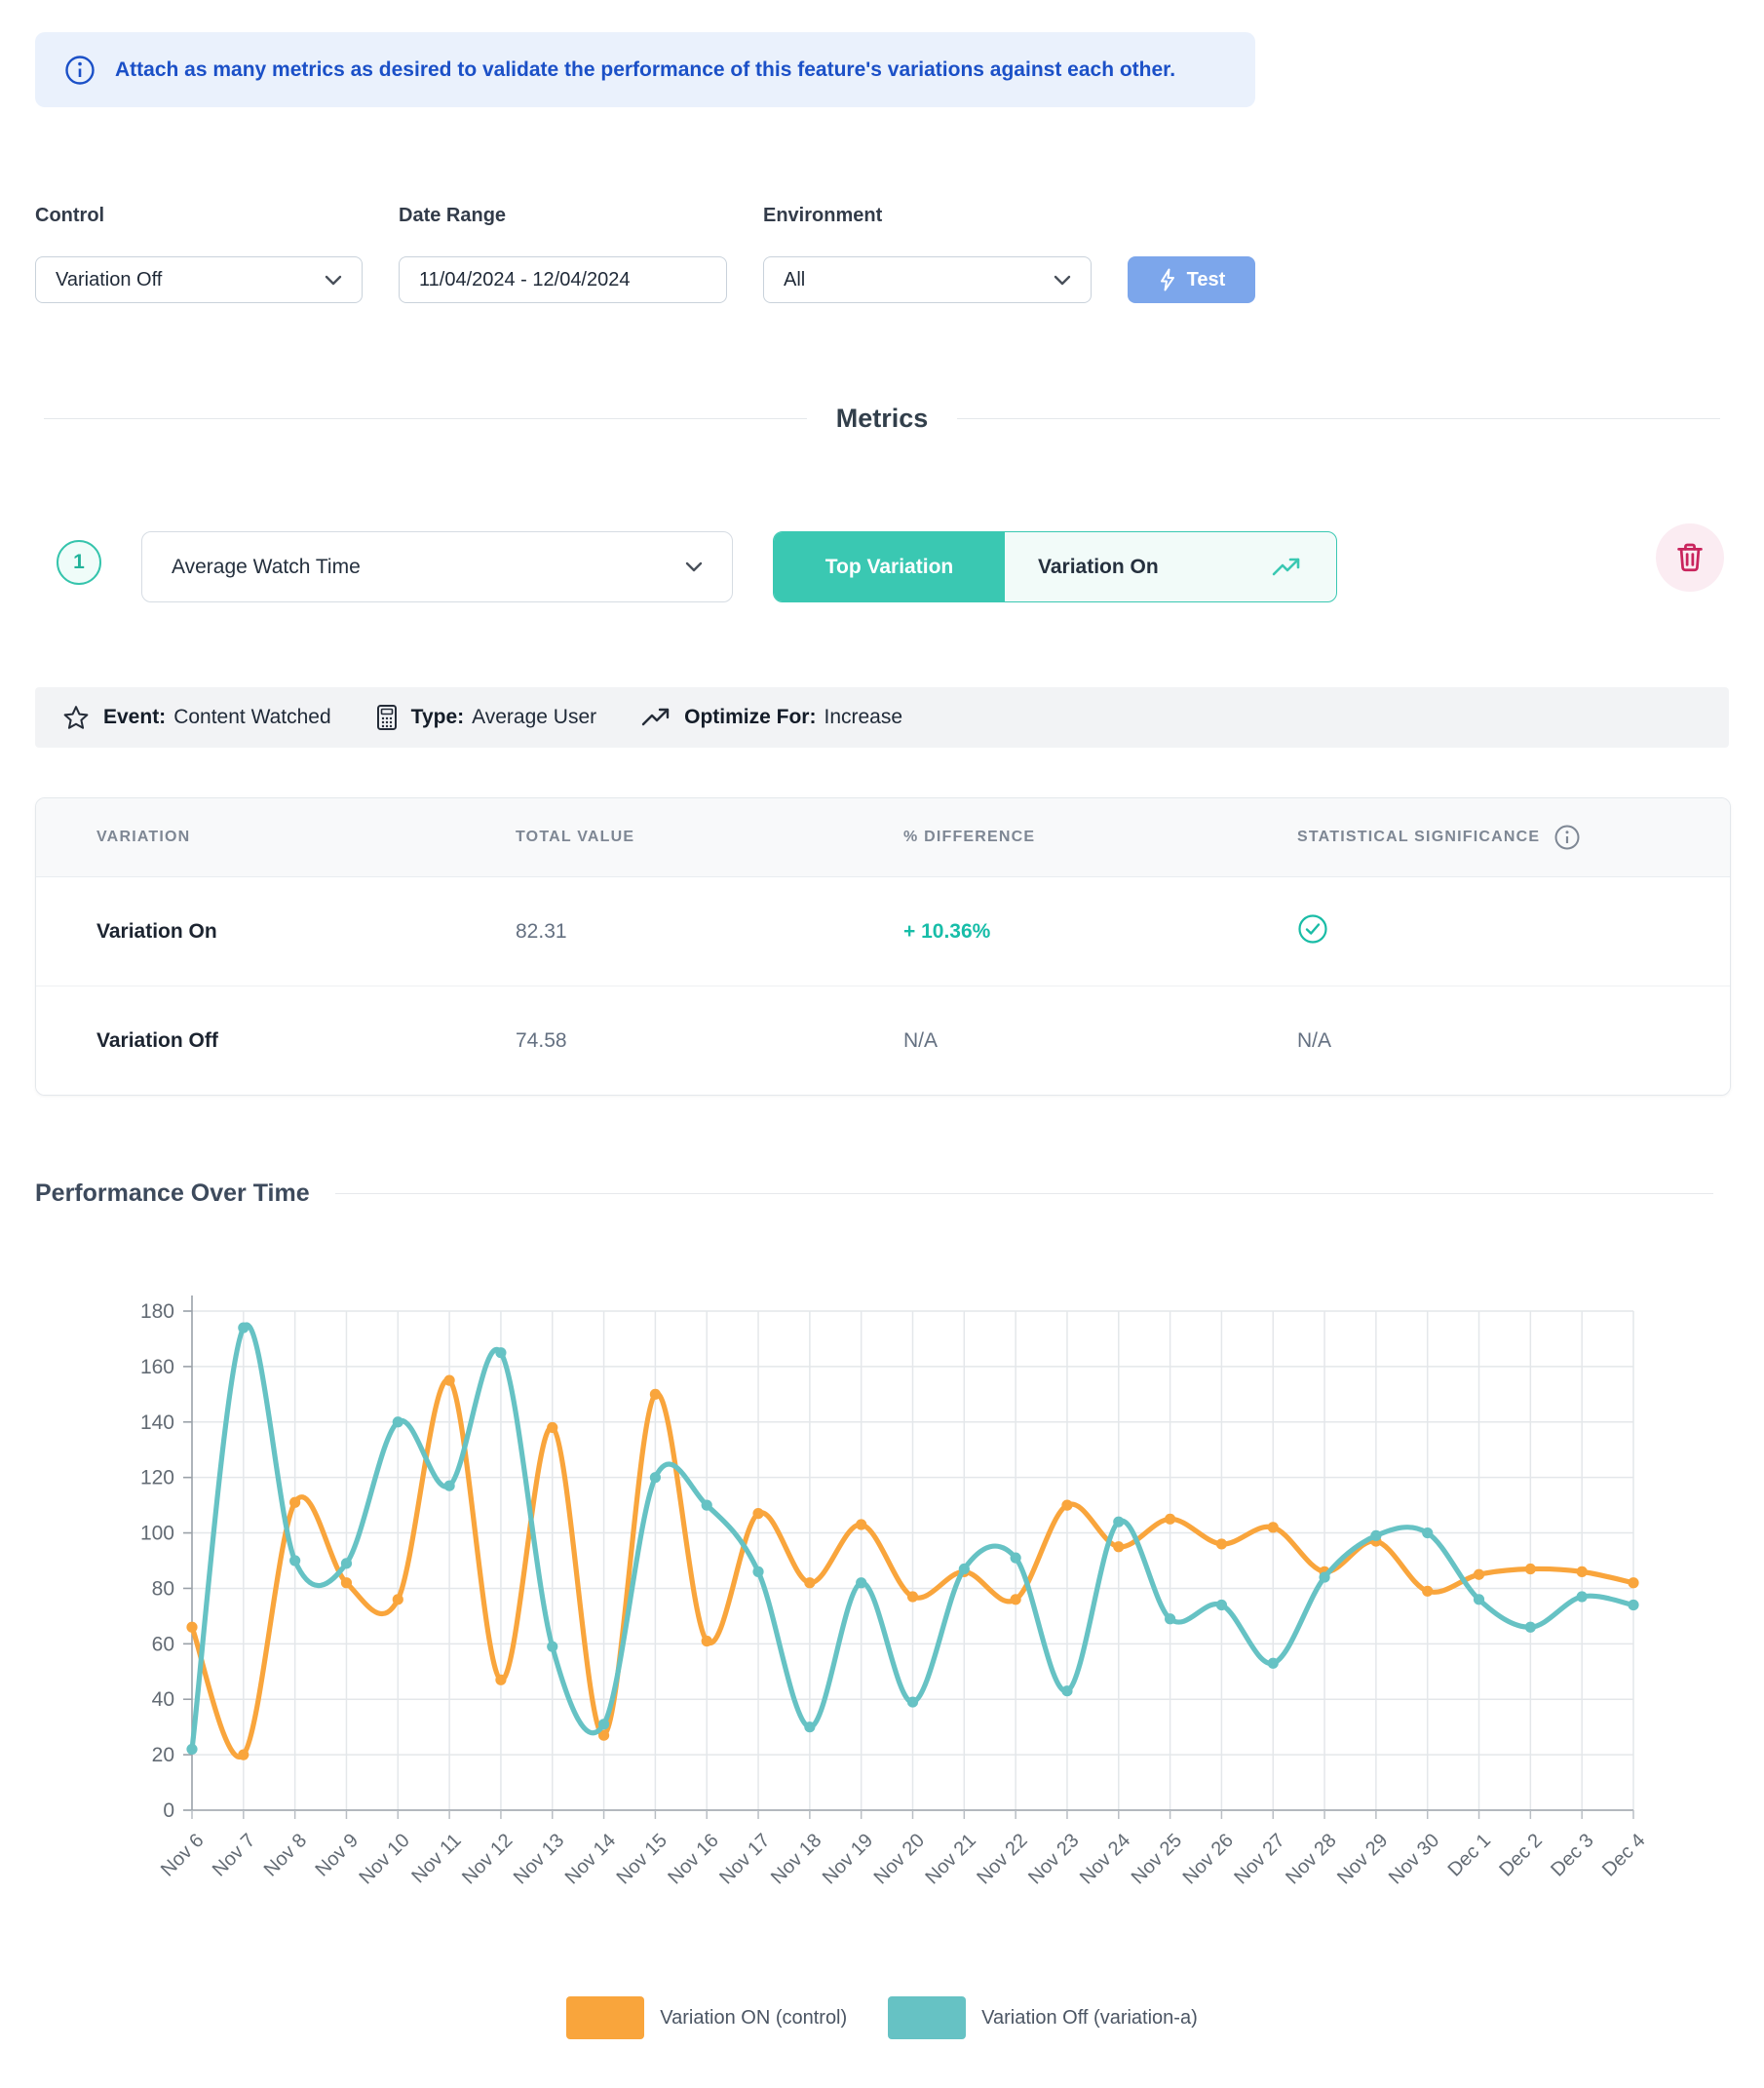 This screenshot has width=1764, height=2088. Describe the element at coordinates (157, 1367) in the screenshot. I see `svg-text: 160` at that location.